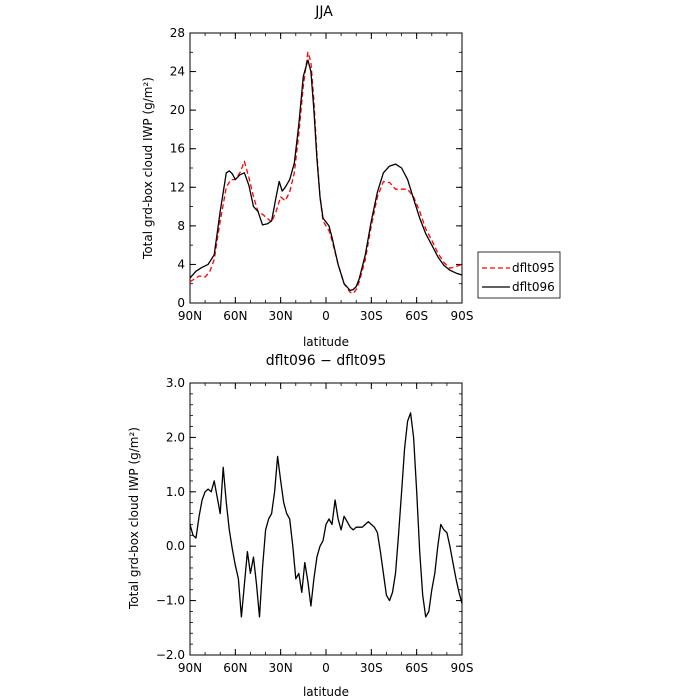 Image resolution: width=700 pixels, height=700 pixels. I want to click on y-tick-label: 0, so click(181, 303).